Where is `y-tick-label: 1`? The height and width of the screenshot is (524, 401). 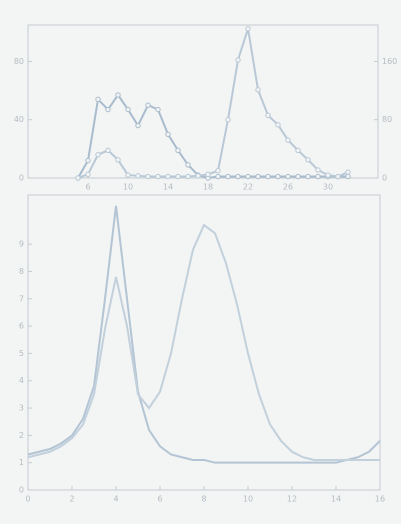
y-tick-label: 1 is located at coordinates (21, 462).